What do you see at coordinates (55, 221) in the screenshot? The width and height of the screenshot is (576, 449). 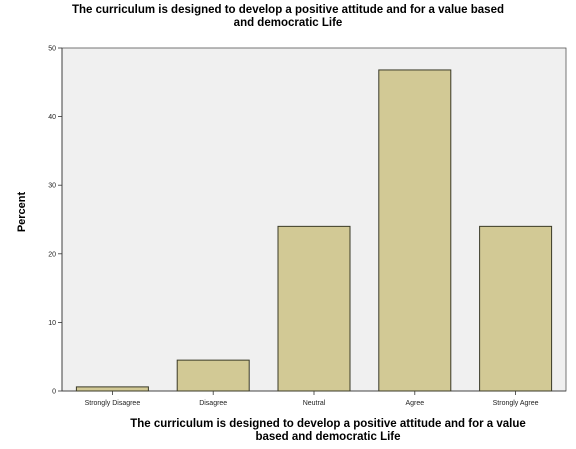 I see `y-axis: 0 10 20 30 40 50` at bounding box center [55, 221].